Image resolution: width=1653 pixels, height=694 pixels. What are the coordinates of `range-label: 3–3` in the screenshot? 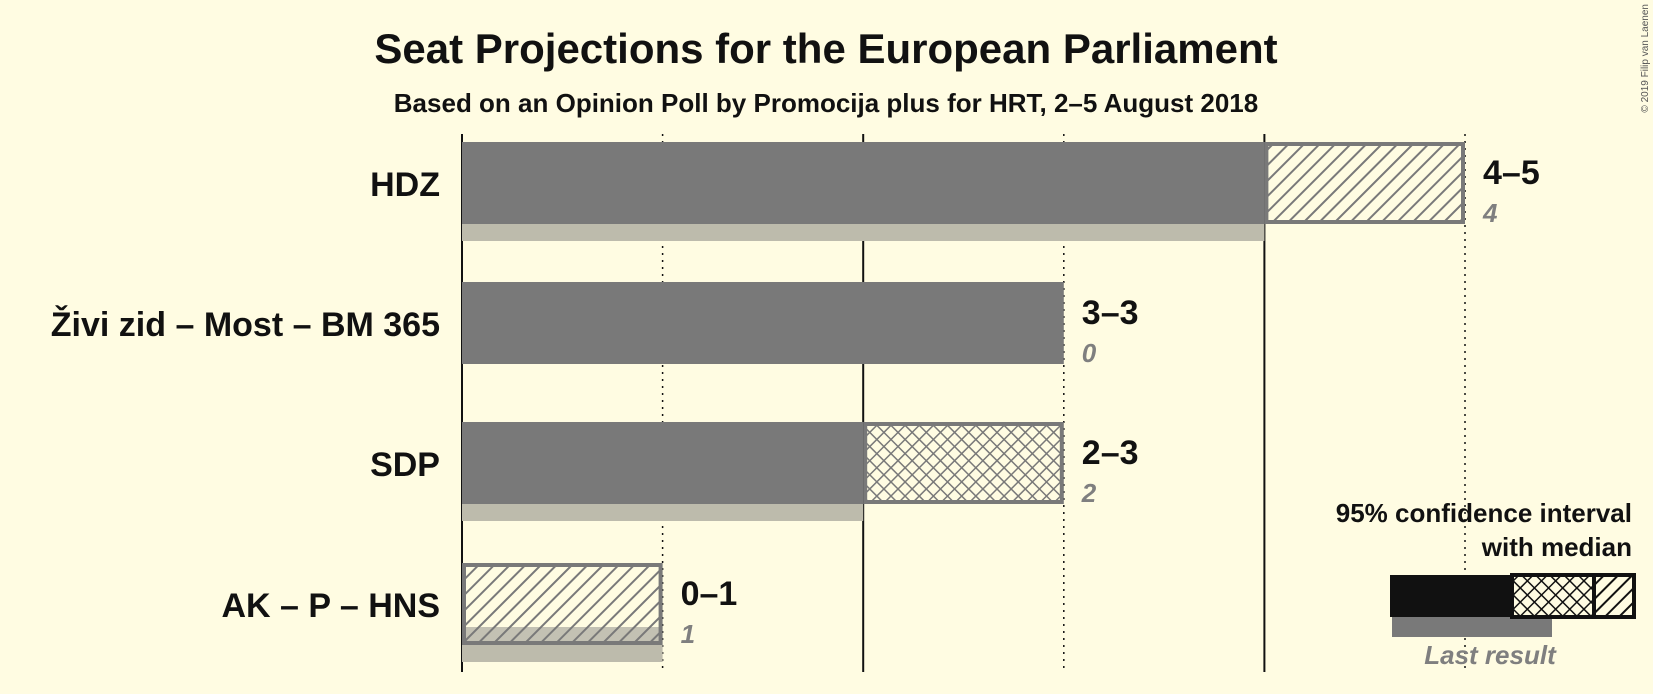 It's located at (1110, 313).